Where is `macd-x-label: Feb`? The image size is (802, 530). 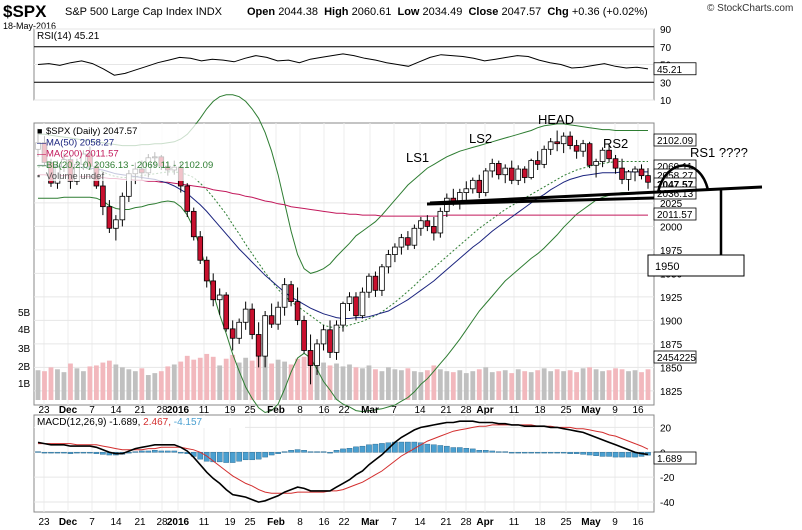
macd-x-label: Feb is located at coordinates (276, 522).